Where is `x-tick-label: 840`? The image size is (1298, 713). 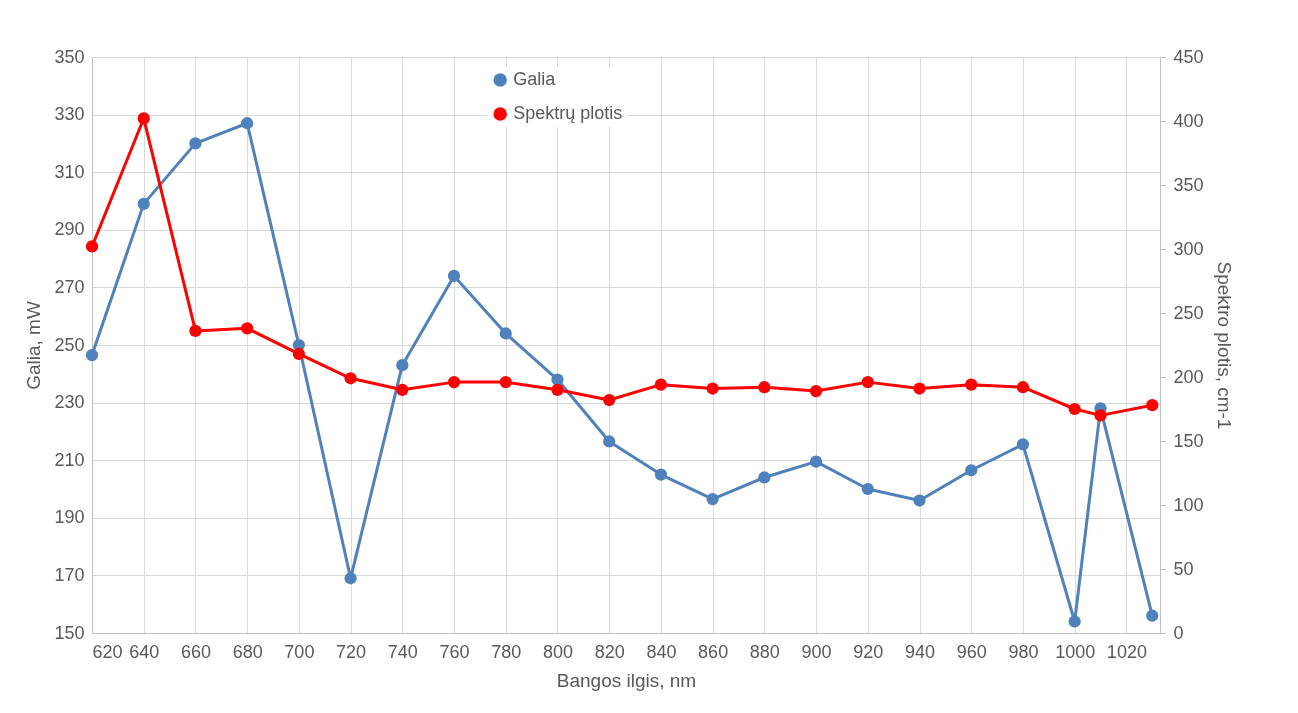 x-tick-label: 840 is located at coordinates (661, 651).